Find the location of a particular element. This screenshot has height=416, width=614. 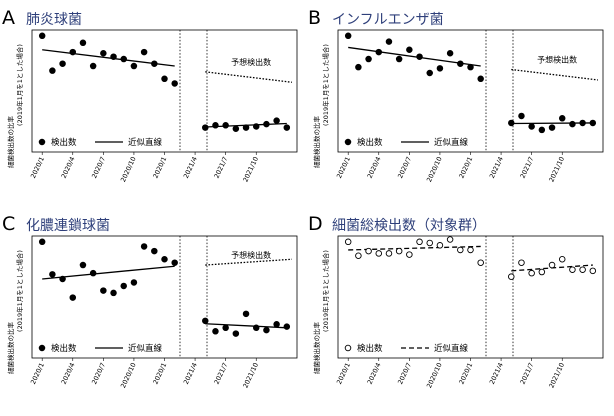

panel-title: 化膿連鎖球菌 is located at coordinates (68, 226).